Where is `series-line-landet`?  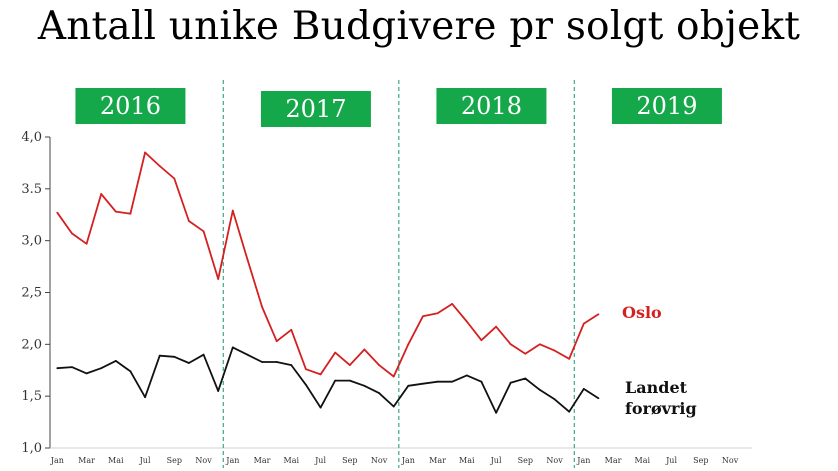
series-line-landet is located at coordinates (328, 380).